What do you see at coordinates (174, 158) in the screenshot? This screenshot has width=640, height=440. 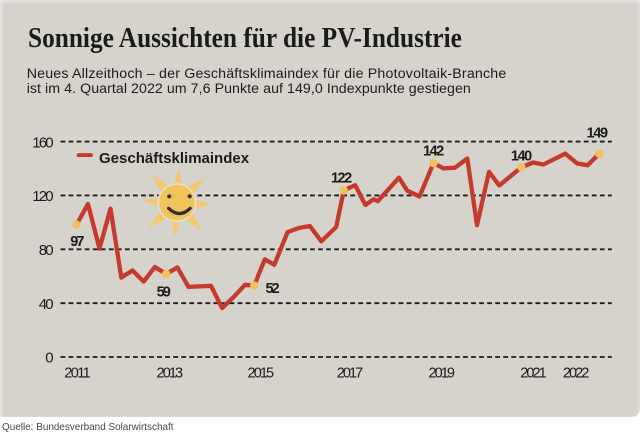 I see `svg-text: Geschäftsklimaindex` at bounding box center [174, 158].